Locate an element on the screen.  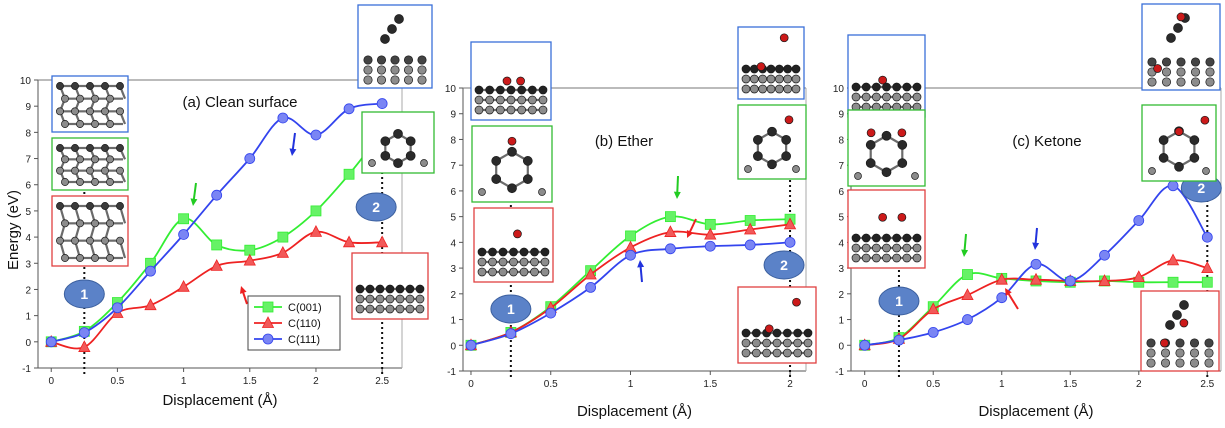
structure-a-c111-initial is located at coordinates (90, 104).